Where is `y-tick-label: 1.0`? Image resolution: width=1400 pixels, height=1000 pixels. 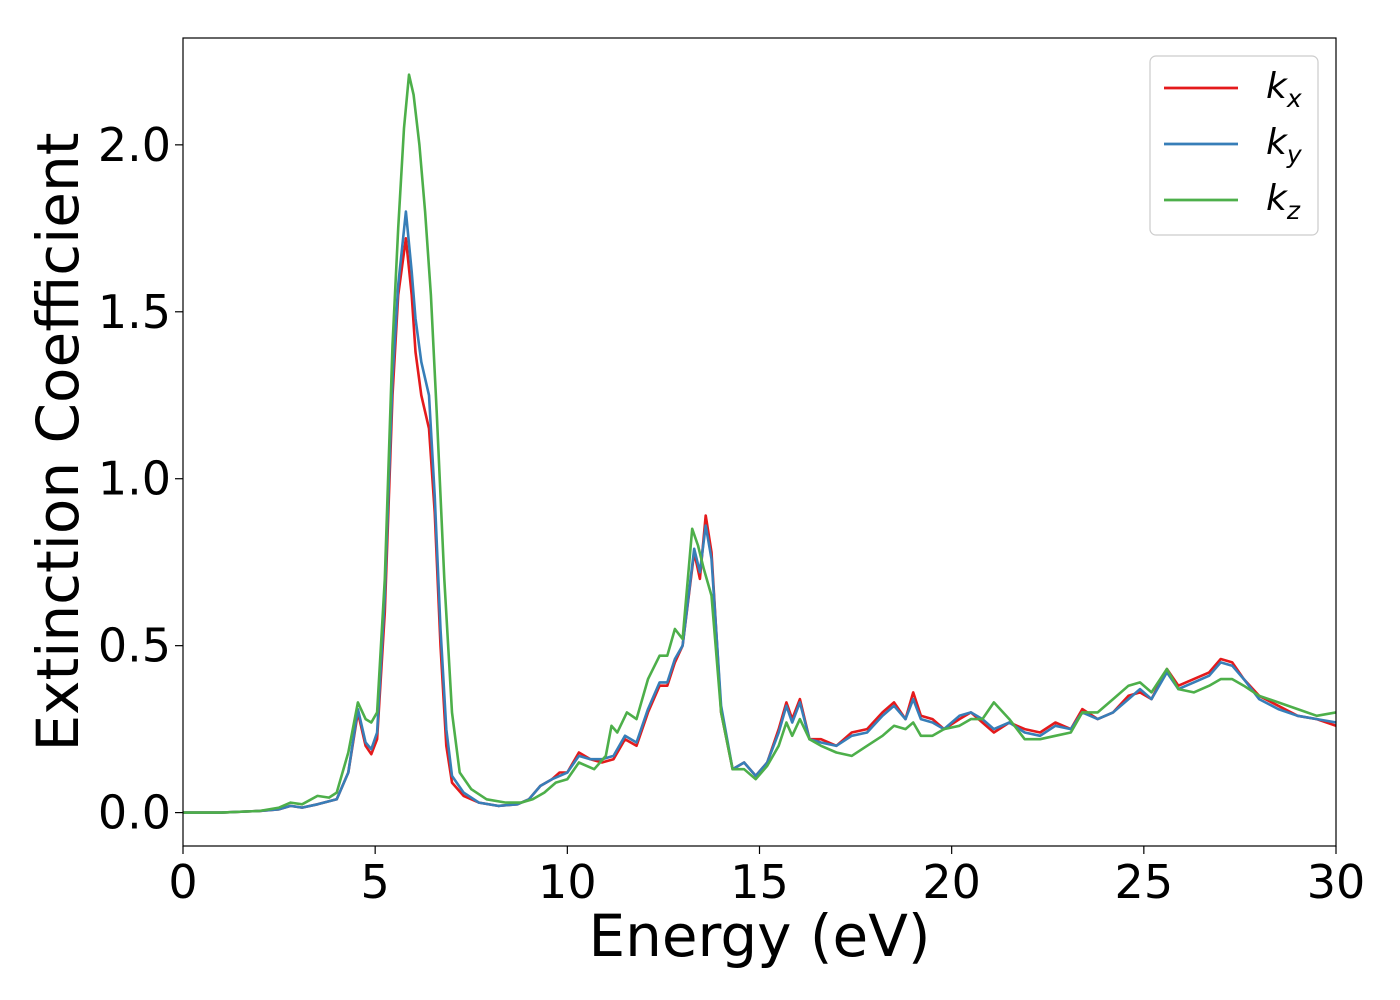 y-tick-label: 1.0 is located at coordinates (134, 479).